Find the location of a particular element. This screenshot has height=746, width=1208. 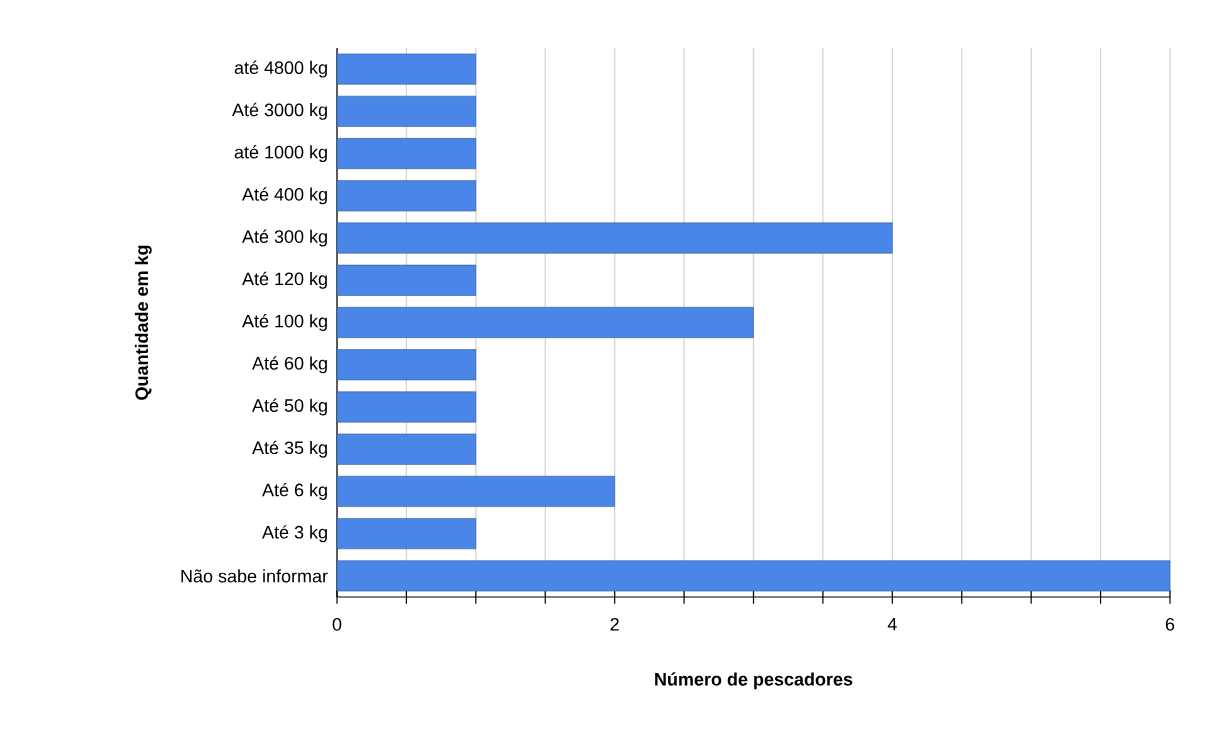

y-tick-label: Até 400 kg is located at coordinates (284, 196).